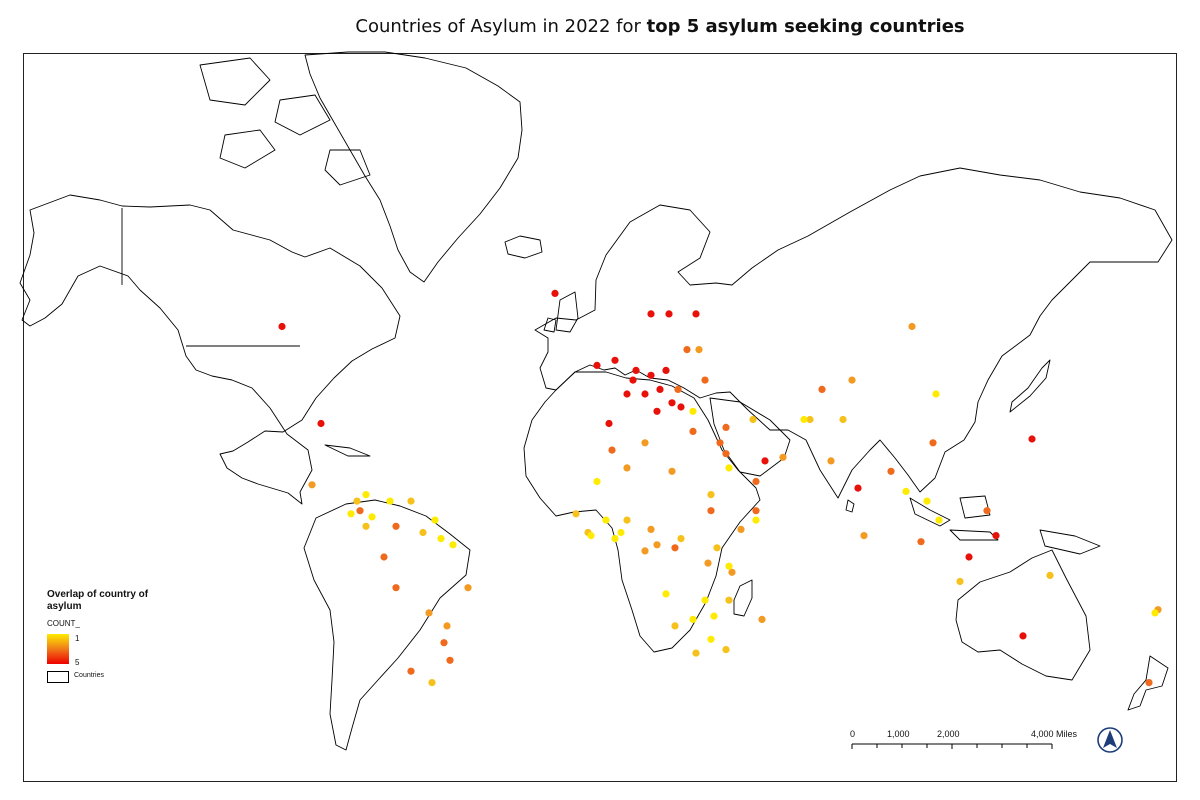 This screenshot has height=800, width=1200. I want to click on scale-label-2000: 2,000, so click(948, 734).